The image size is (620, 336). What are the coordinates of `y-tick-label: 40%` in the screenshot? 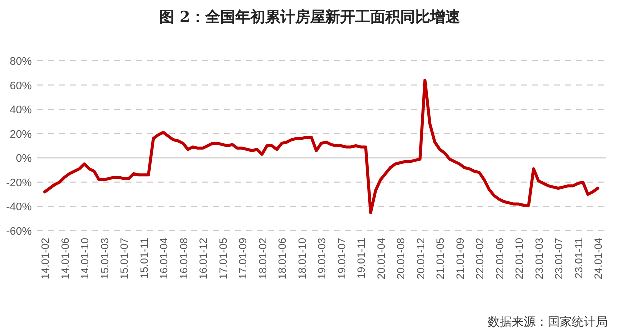 It's located at (21, 110).